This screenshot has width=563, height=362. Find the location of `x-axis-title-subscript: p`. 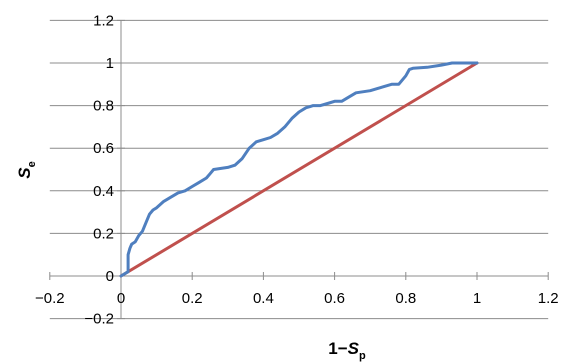

x-axis-title-subscript: p is located at coordinates (362, 356).